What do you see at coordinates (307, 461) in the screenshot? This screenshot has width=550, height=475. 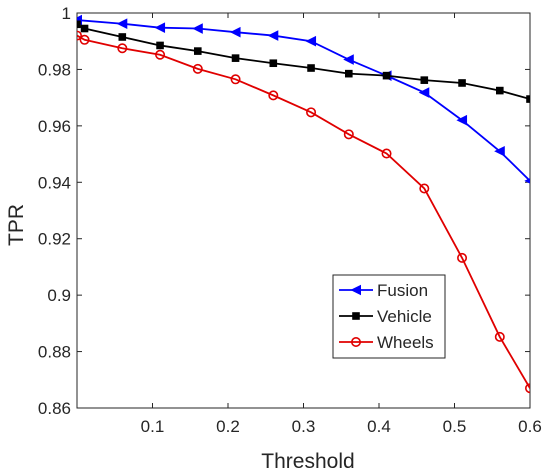 I see `x-axis-label: Threshold` at bounding box center [307, 461].